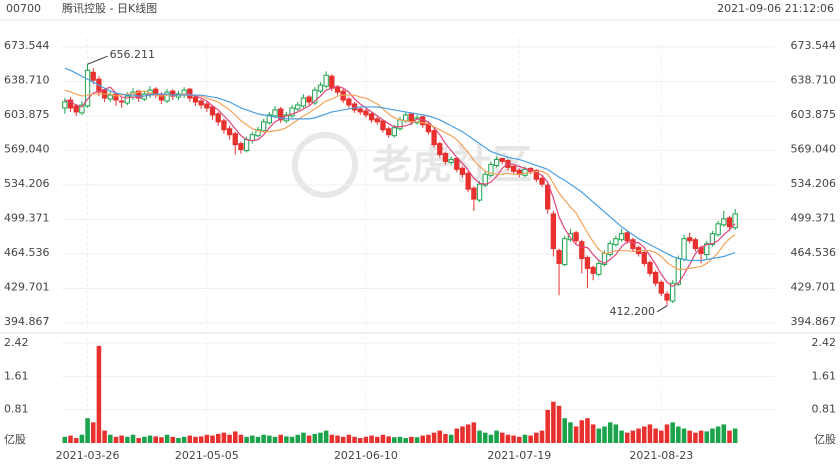 This screenshot has width=840, height=474. I want to click on volume-tick-label-right: 0.81, so click(824, 409).